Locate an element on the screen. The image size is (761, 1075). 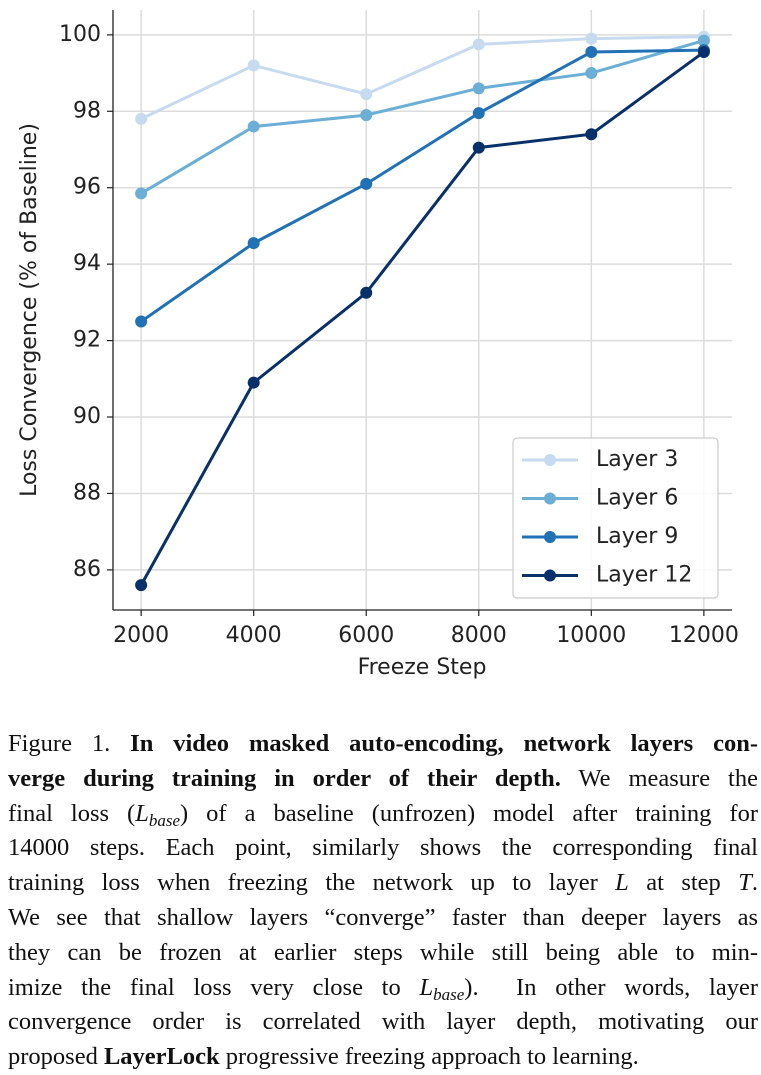
y-tick-label: 92 is located at coordinates (87, 340).